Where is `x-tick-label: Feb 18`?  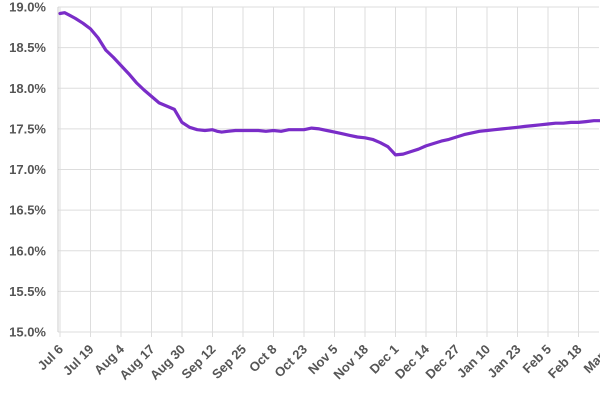 x-tick-label: Feb 18 is located at coordinates (565, 362).